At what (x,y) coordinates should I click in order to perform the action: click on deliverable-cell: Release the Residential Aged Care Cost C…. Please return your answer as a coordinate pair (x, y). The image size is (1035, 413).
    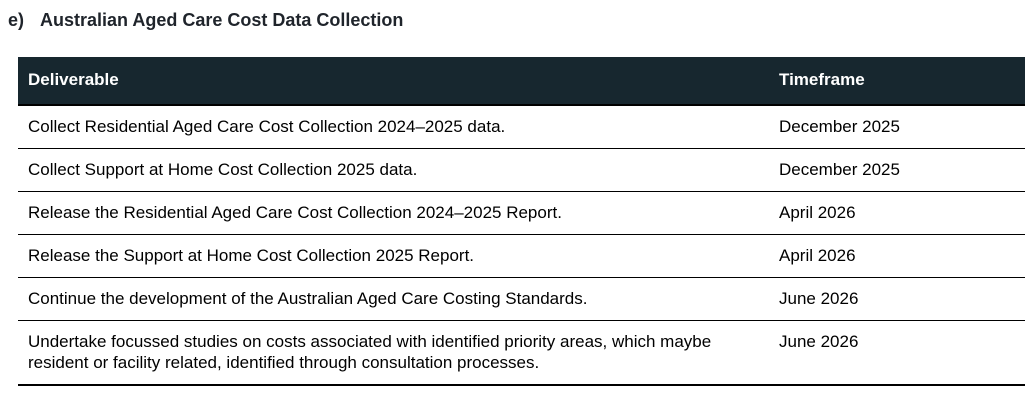
    Looking at the image, I should click on (394, 213).